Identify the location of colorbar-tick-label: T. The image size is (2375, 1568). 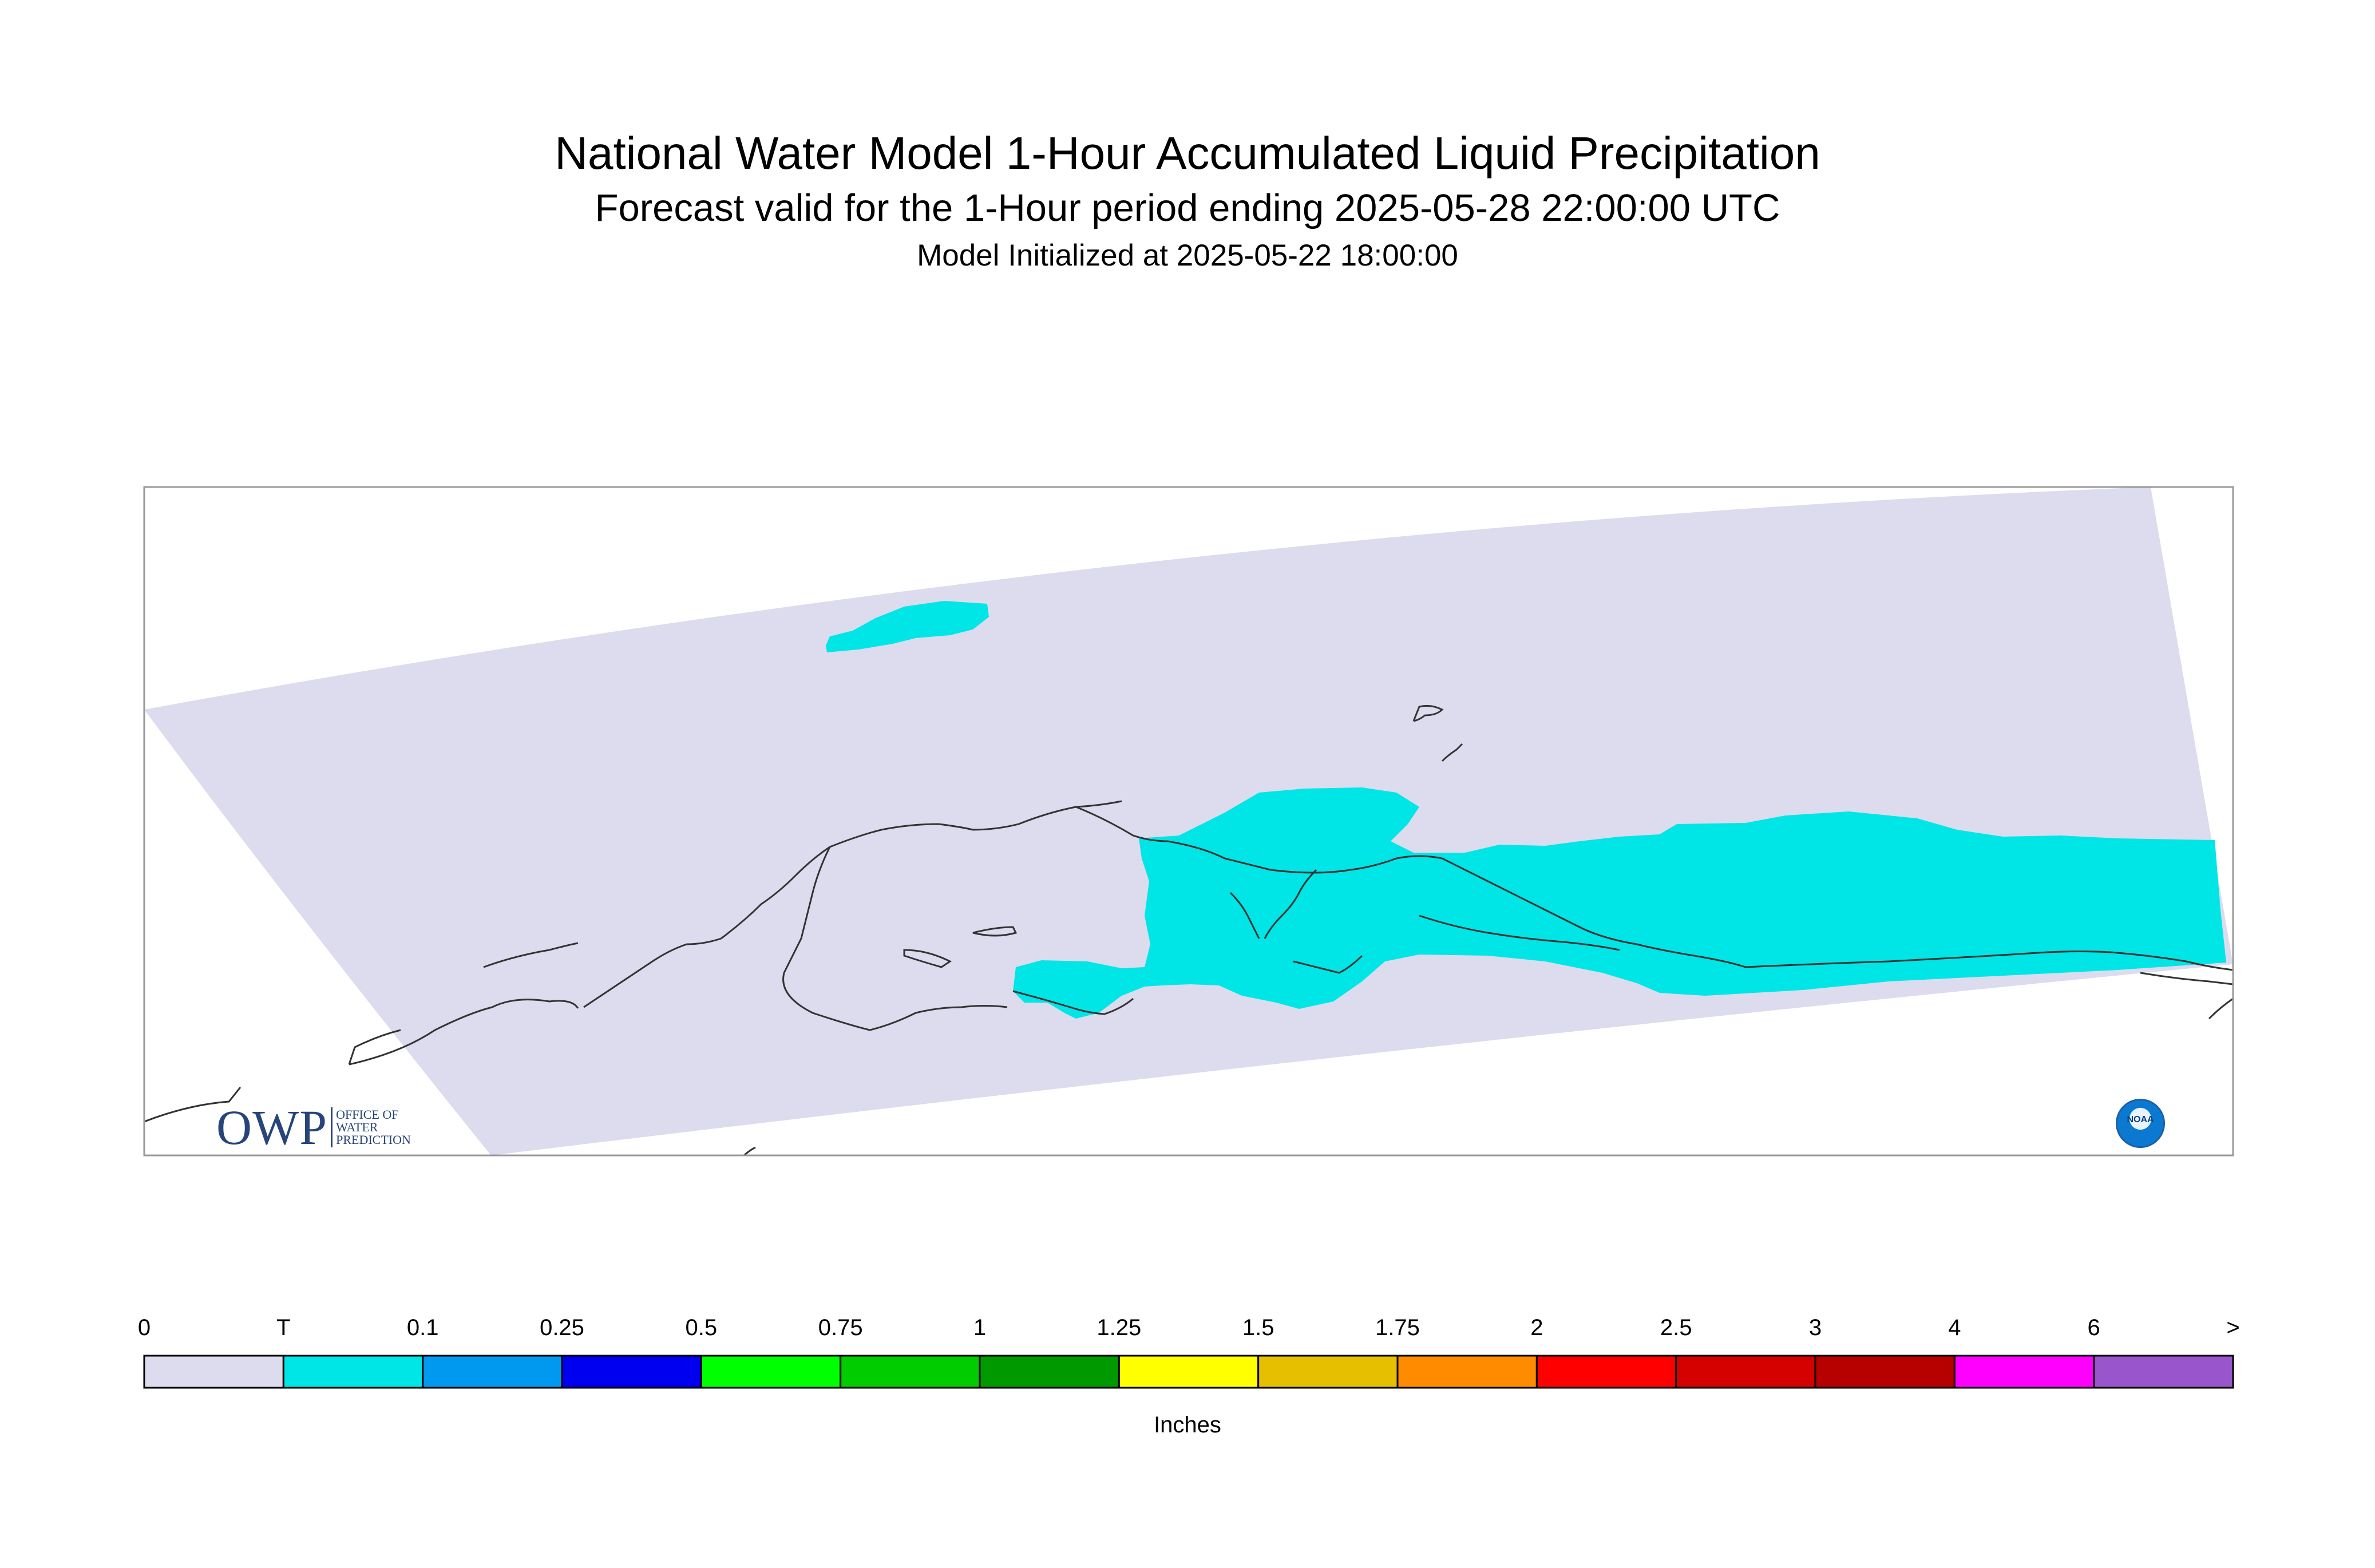
(284, 1327).